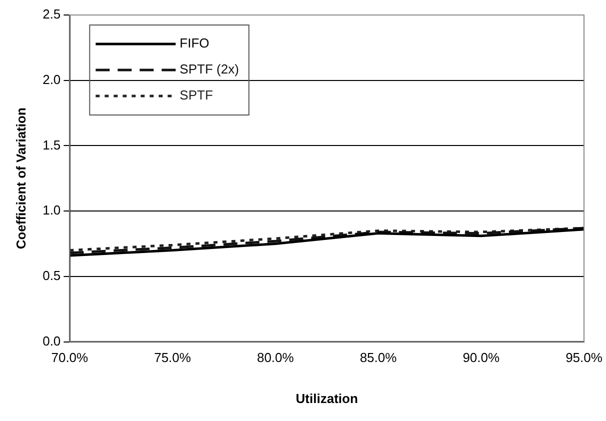 Image resolution: width=606 pixels, height=421 pixels. What do you see at coordinates (51, 14) in the screenshot?
I see `y-tick-label: 2.5` at bounding box center [51, 14].